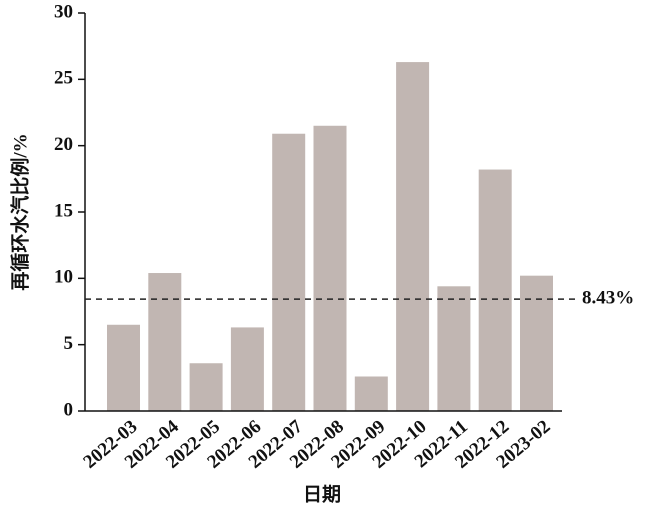 The width and height of the screenshot is (650, 511). What do you see at coordinates (69, 409) in the screenshot?
I see `y-tick-label: 0` at bounding box center [69, 409].